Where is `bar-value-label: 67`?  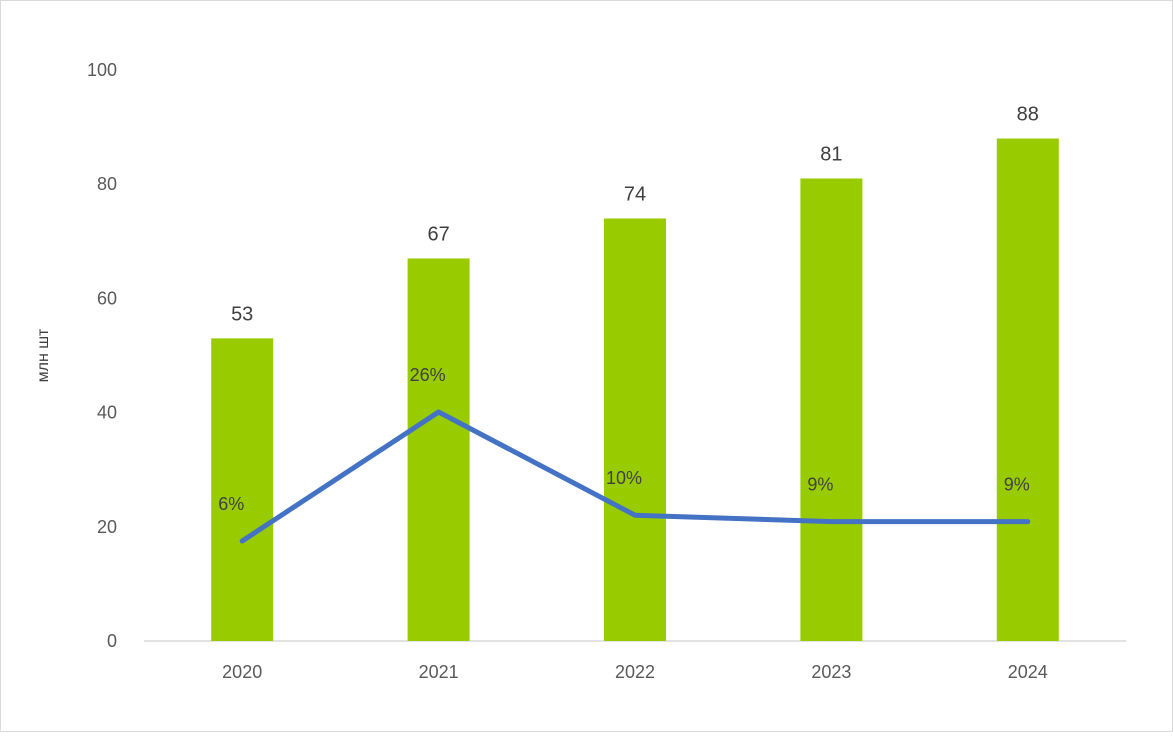
bar-value-label: 67 is located at coordinates (438, 234).